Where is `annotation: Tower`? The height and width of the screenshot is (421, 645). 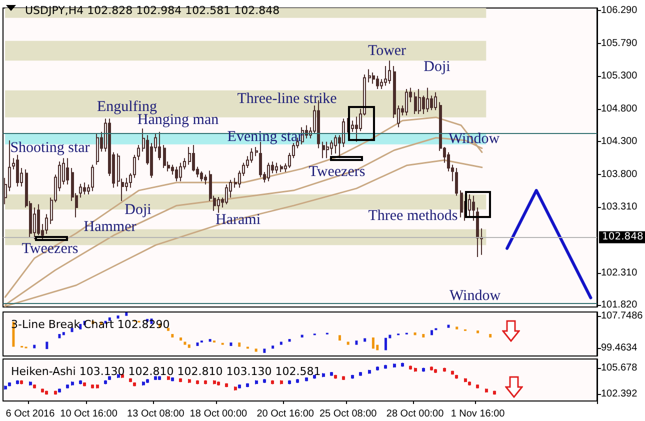 annotation: Tower is located at coordinates (387, 51).